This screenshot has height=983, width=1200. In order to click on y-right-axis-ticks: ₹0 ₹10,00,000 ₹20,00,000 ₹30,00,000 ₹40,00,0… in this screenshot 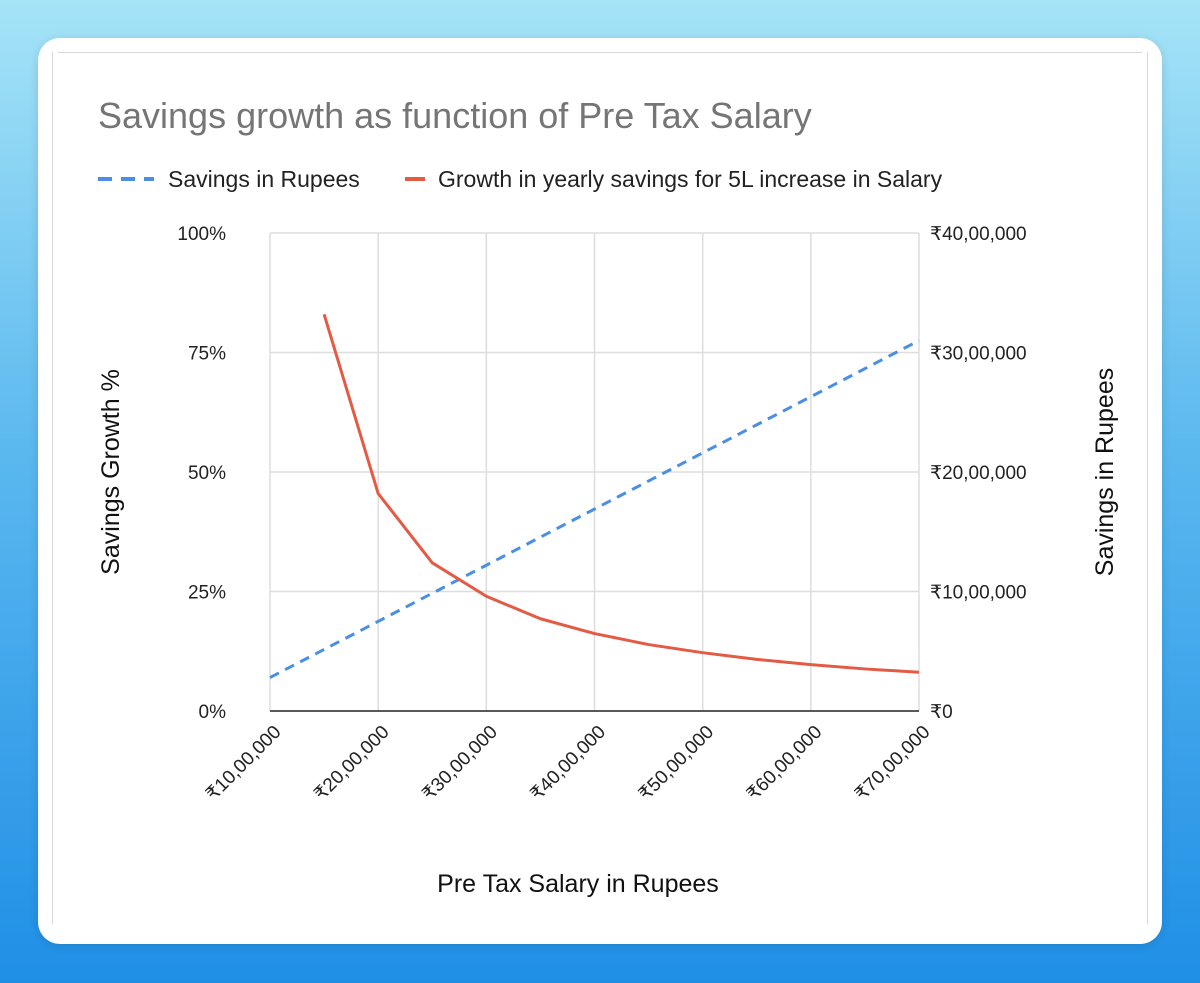, I will do `click(978, 473)`.